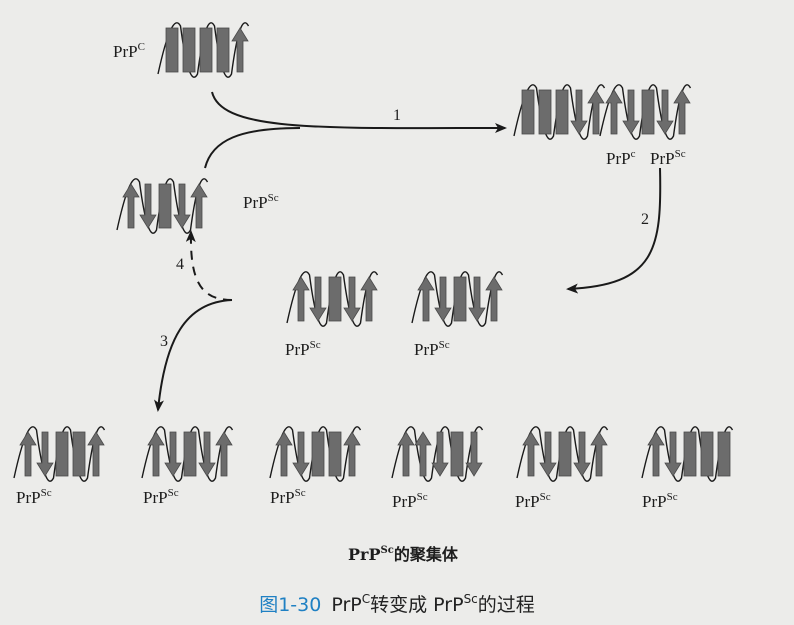  I want to click on caption-suffix: 的过程, so click(506, 605).